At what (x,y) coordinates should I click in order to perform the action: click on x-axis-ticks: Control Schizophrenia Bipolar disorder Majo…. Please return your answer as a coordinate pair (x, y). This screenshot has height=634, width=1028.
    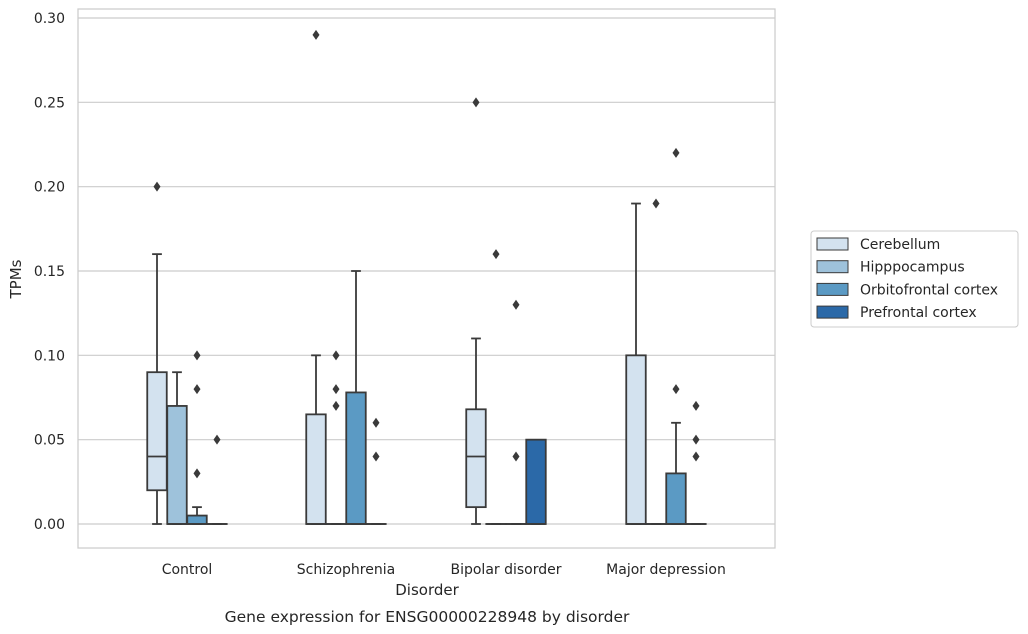
    Looking at the image, I should click on (444, 570).